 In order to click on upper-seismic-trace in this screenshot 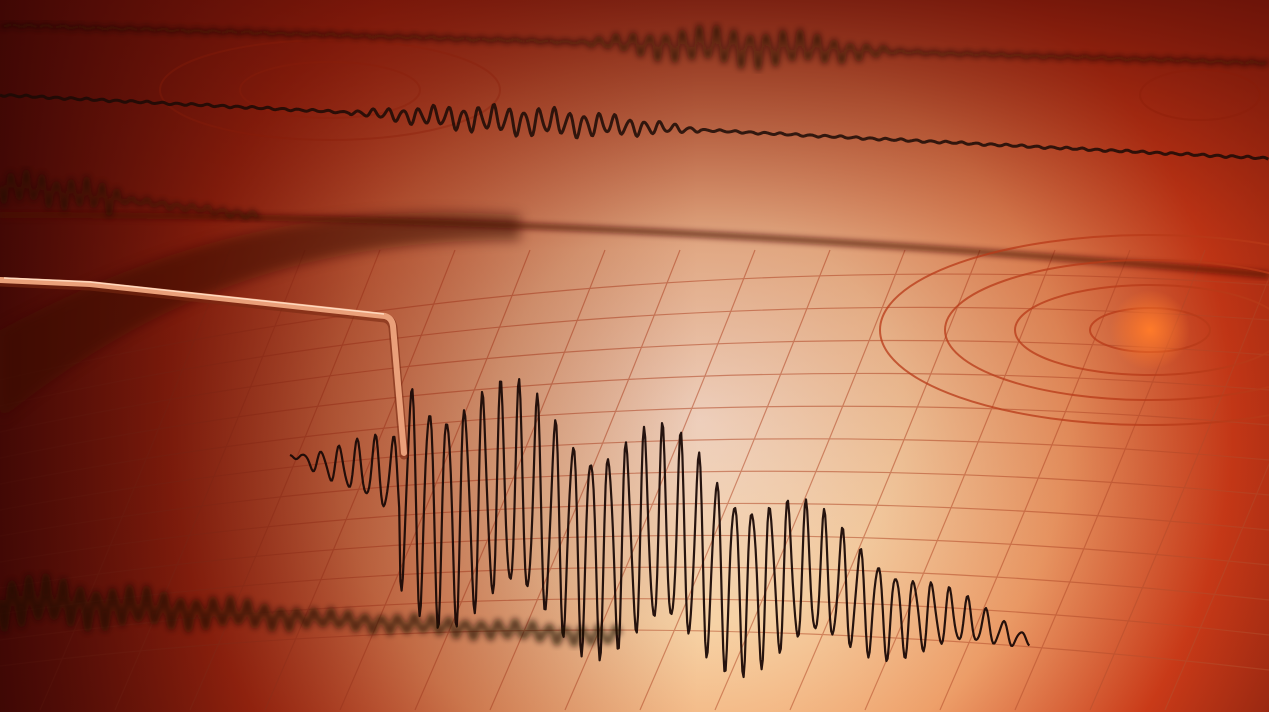, I will do `click(634, 127)`.